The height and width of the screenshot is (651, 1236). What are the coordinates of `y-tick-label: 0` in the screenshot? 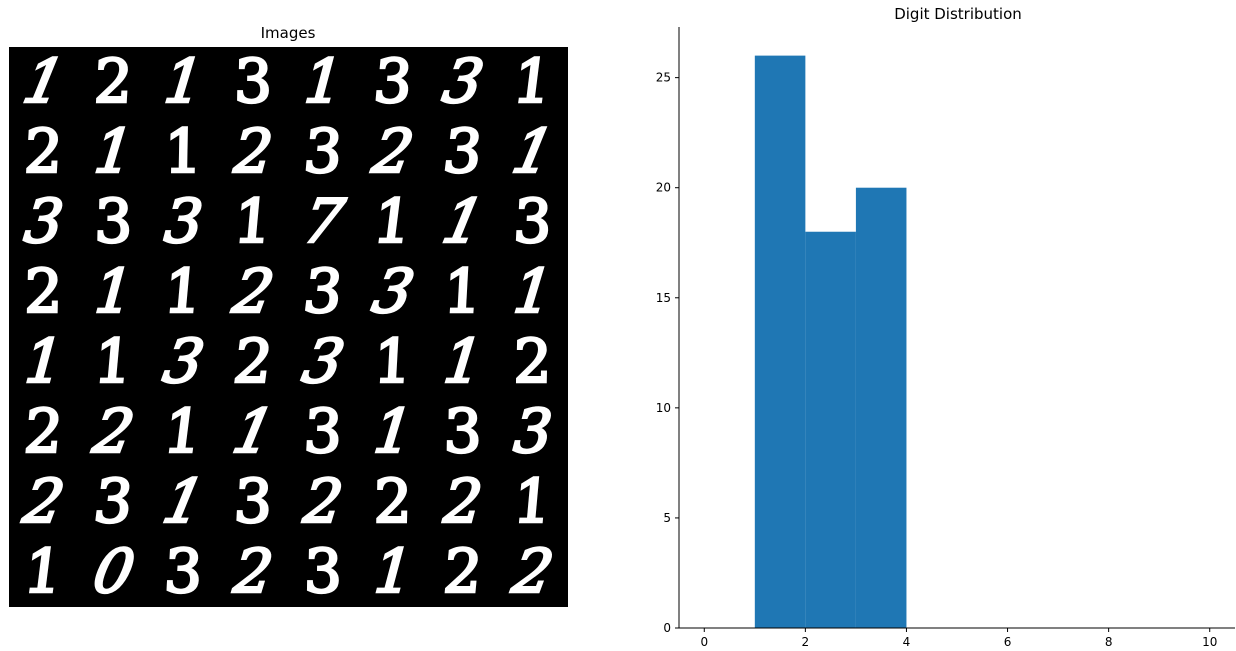 It's located at (667, 628).